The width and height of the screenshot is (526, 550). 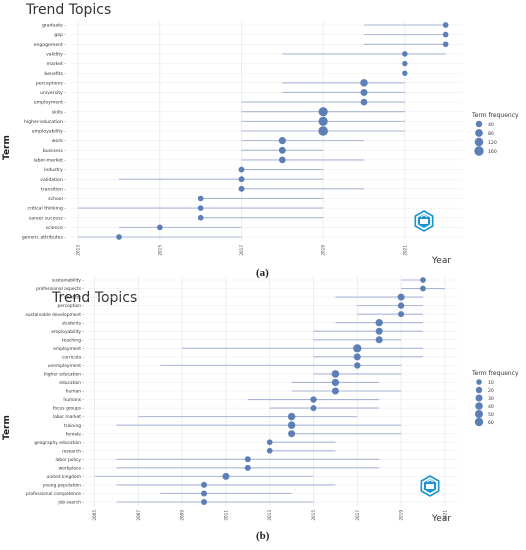 What do you see at coordinates (442, 261) in the screenshot?
I see `x-axis-title: Year` at bounding box center [442, 261].